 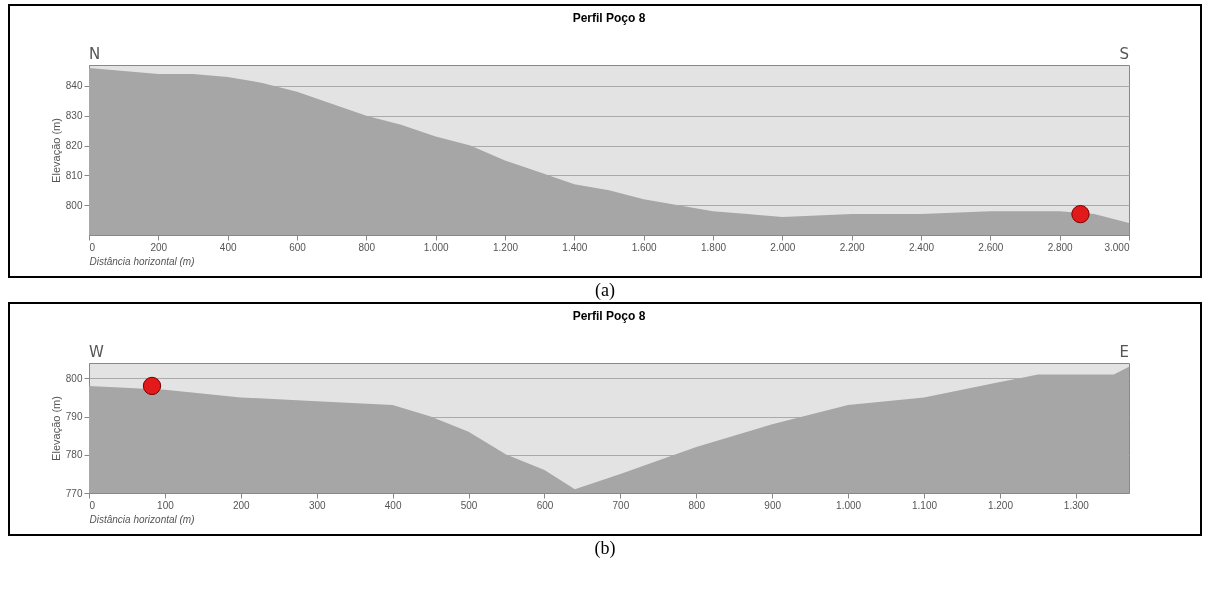 What do you see at coordinates (166, 505) in the screenshot?
I see `x-tick-label: 100` at bounding box center [166, 505].